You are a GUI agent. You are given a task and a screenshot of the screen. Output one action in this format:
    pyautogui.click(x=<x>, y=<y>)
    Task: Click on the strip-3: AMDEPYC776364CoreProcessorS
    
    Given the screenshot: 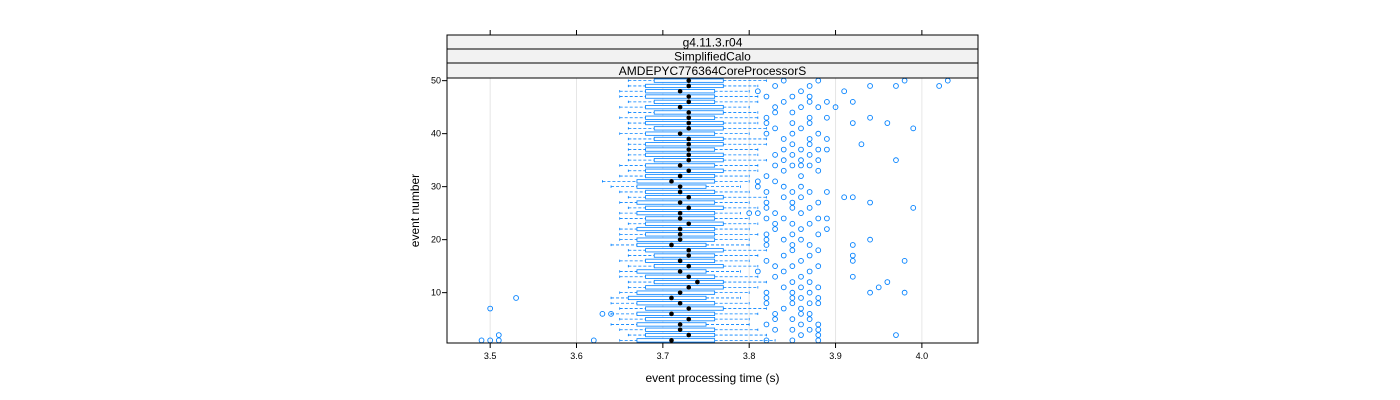 What is the action you would take?
    pyautogui.click(x=712, y=70)
    